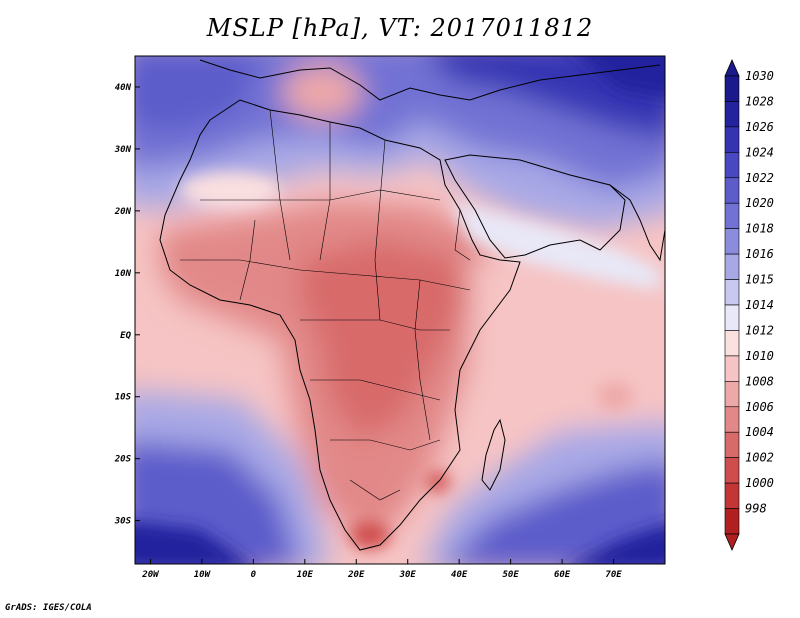 Image resolution: width=800 pixels, height=618 pixels. I want to click on latitude-axis: 40N 30N 20N 10N EQ 10S 20S 30S, so click(127, 305).